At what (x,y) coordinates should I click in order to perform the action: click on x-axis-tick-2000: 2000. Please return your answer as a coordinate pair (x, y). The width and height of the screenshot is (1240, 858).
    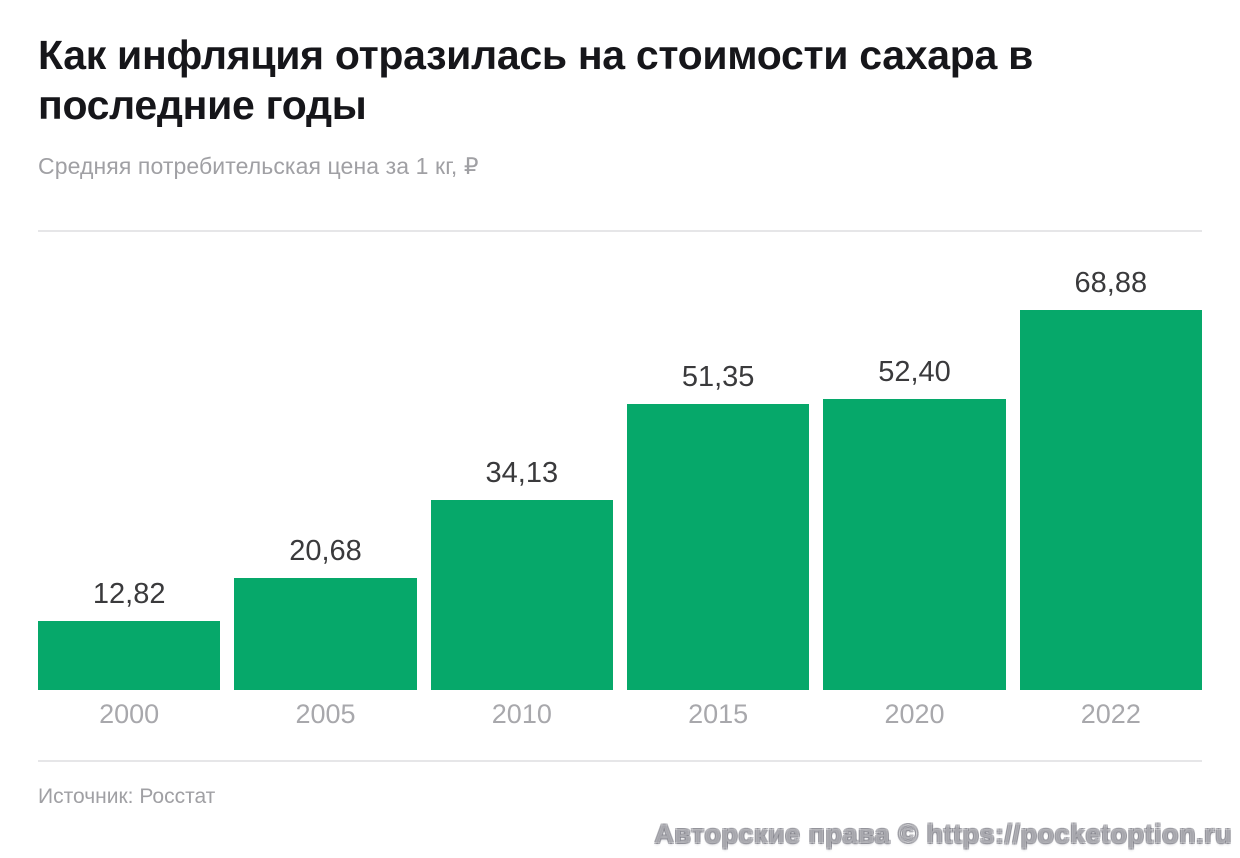
    Looking at the image, I should click on (129, 714).